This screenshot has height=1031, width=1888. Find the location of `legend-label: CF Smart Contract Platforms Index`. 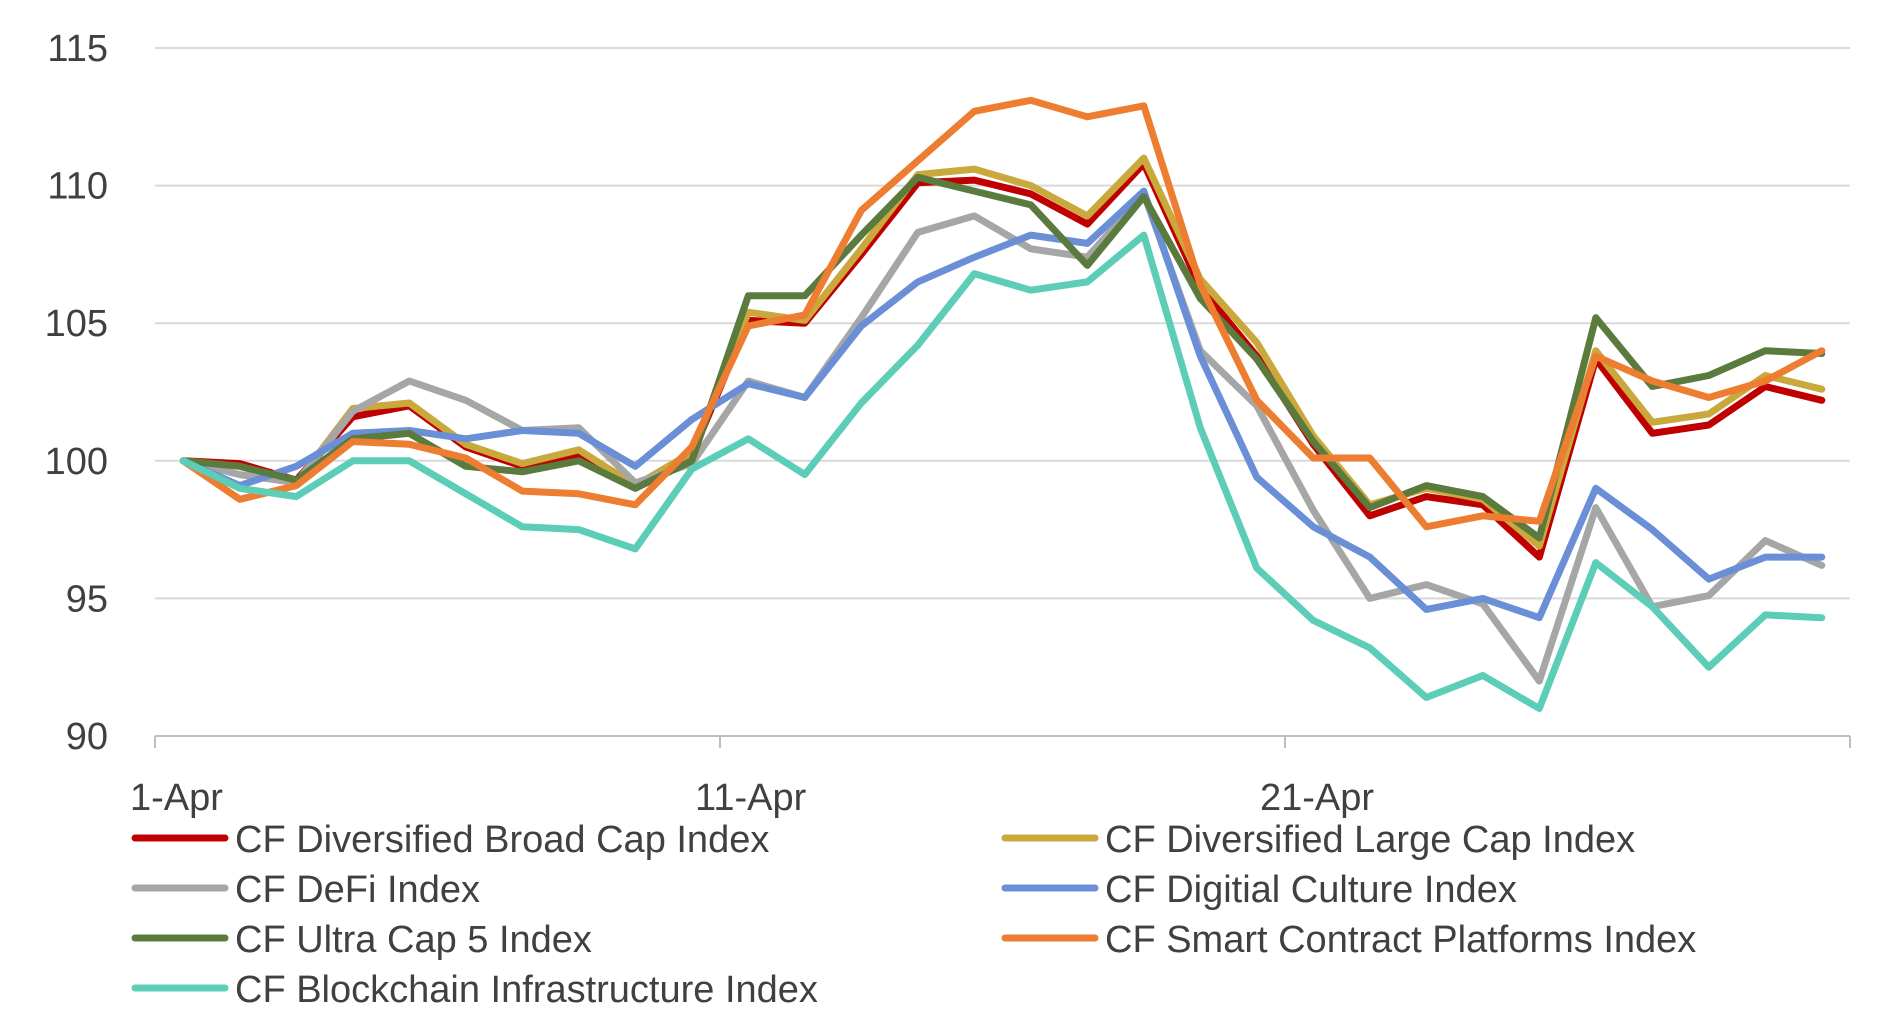

legend-label: CF Smart Contract Platforms Index is located at coordinates (1400, 940).